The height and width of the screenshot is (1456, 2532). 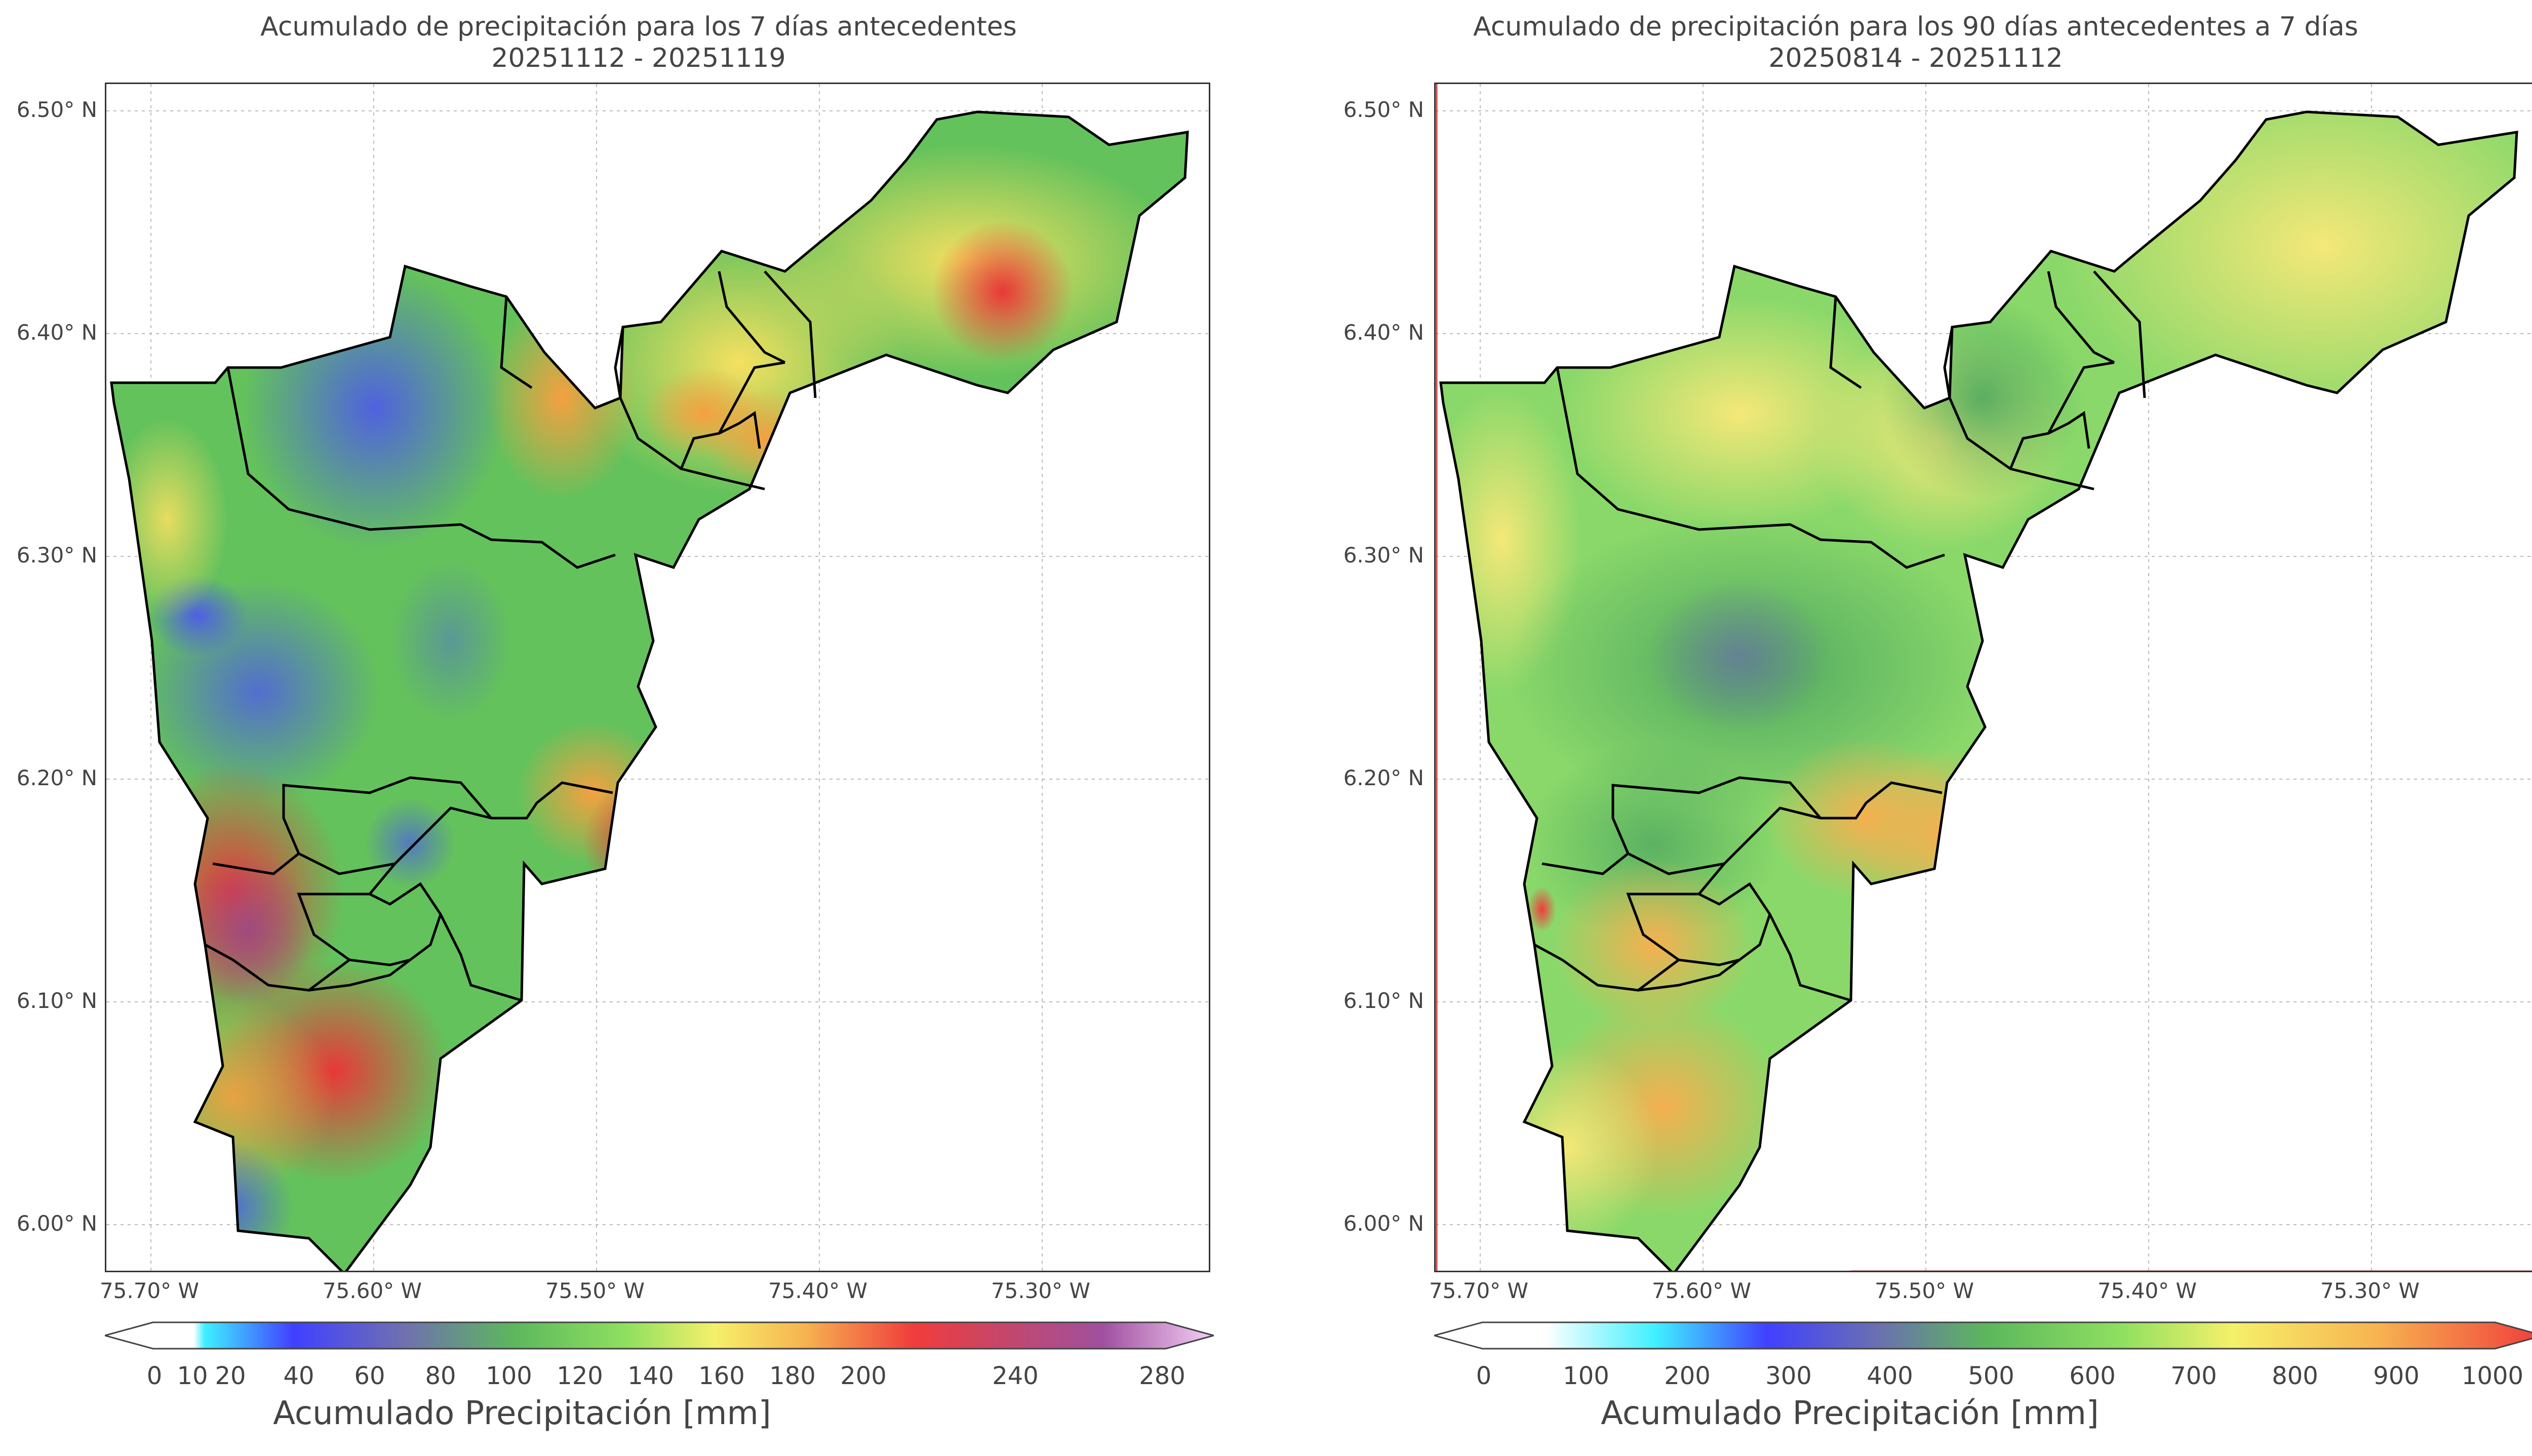 I want to click on colorbar-tick: 700, so click(x=2193, y=1376).